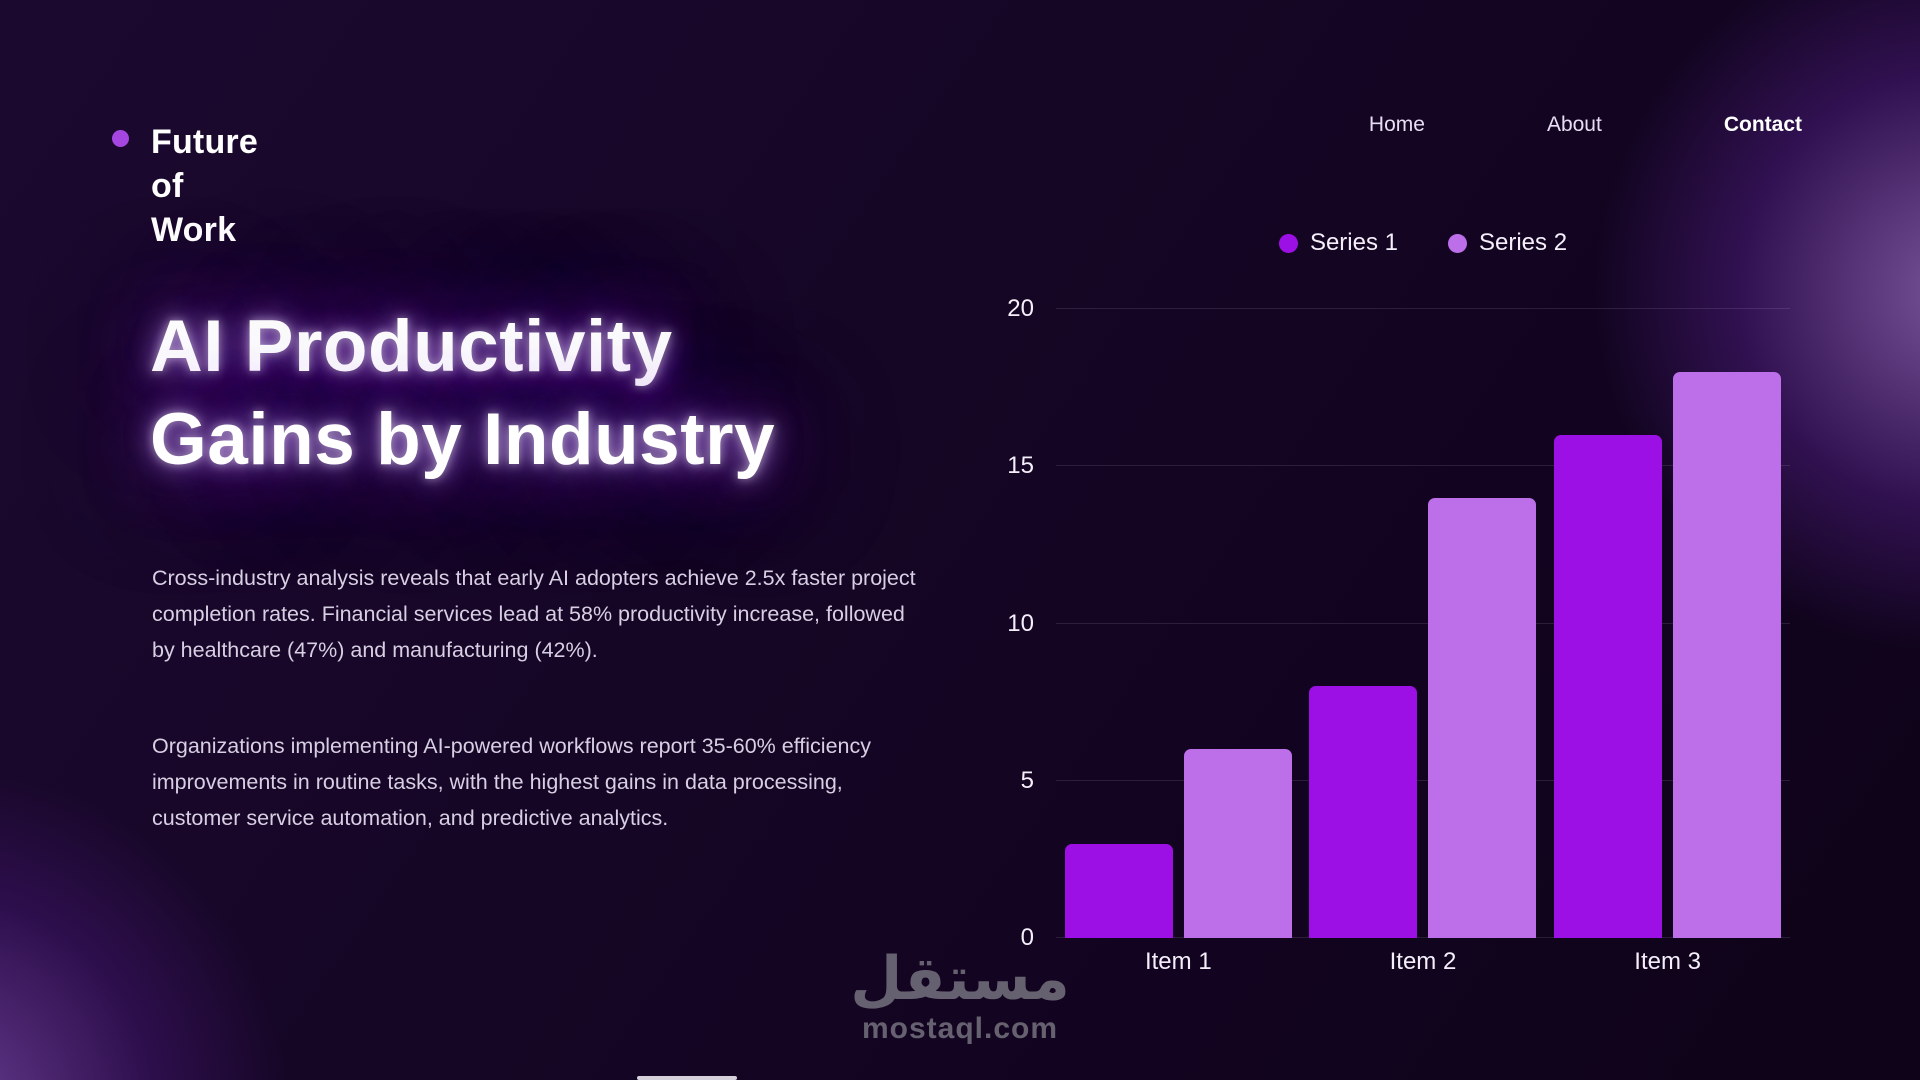 This screenshot has height=1080, width=1920. What do you see at coordinates (1396, 124) in the screenshot?
I see `nav-link-home: Home` at bounding box center [1396, 124].